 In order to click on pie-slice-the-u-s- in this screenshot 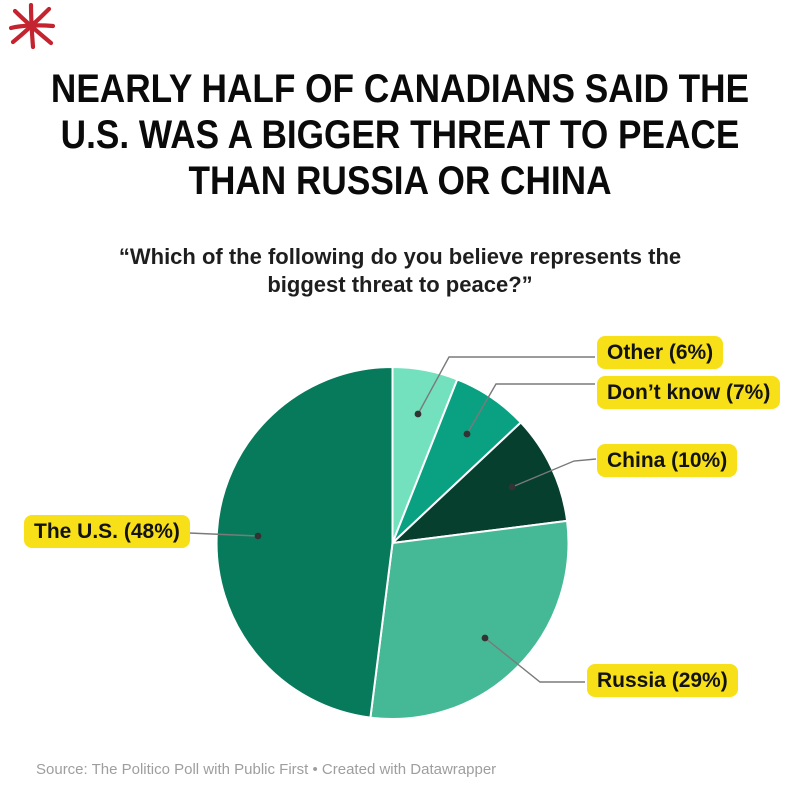, I will do `click(304, 542)`.